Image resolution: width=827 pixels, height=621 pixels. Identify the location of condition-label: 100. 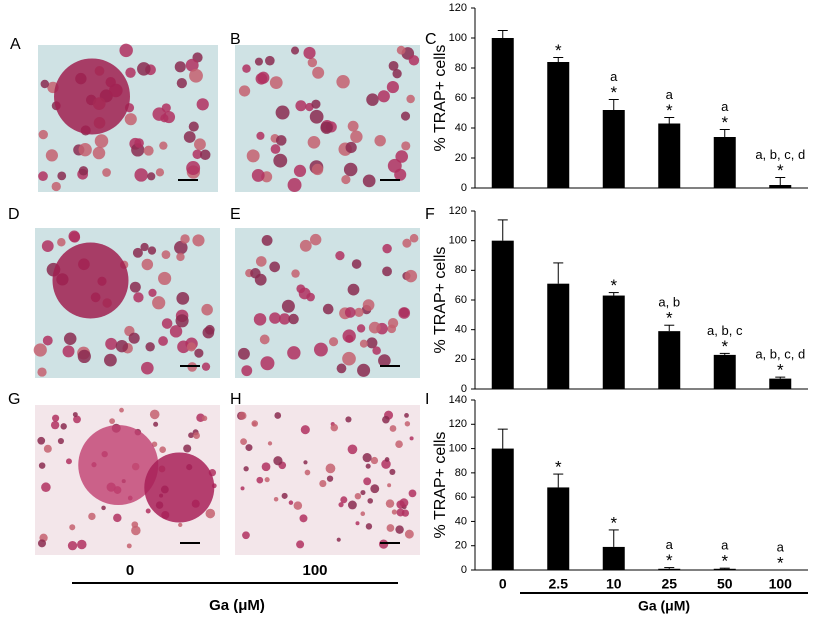
(314, 570).